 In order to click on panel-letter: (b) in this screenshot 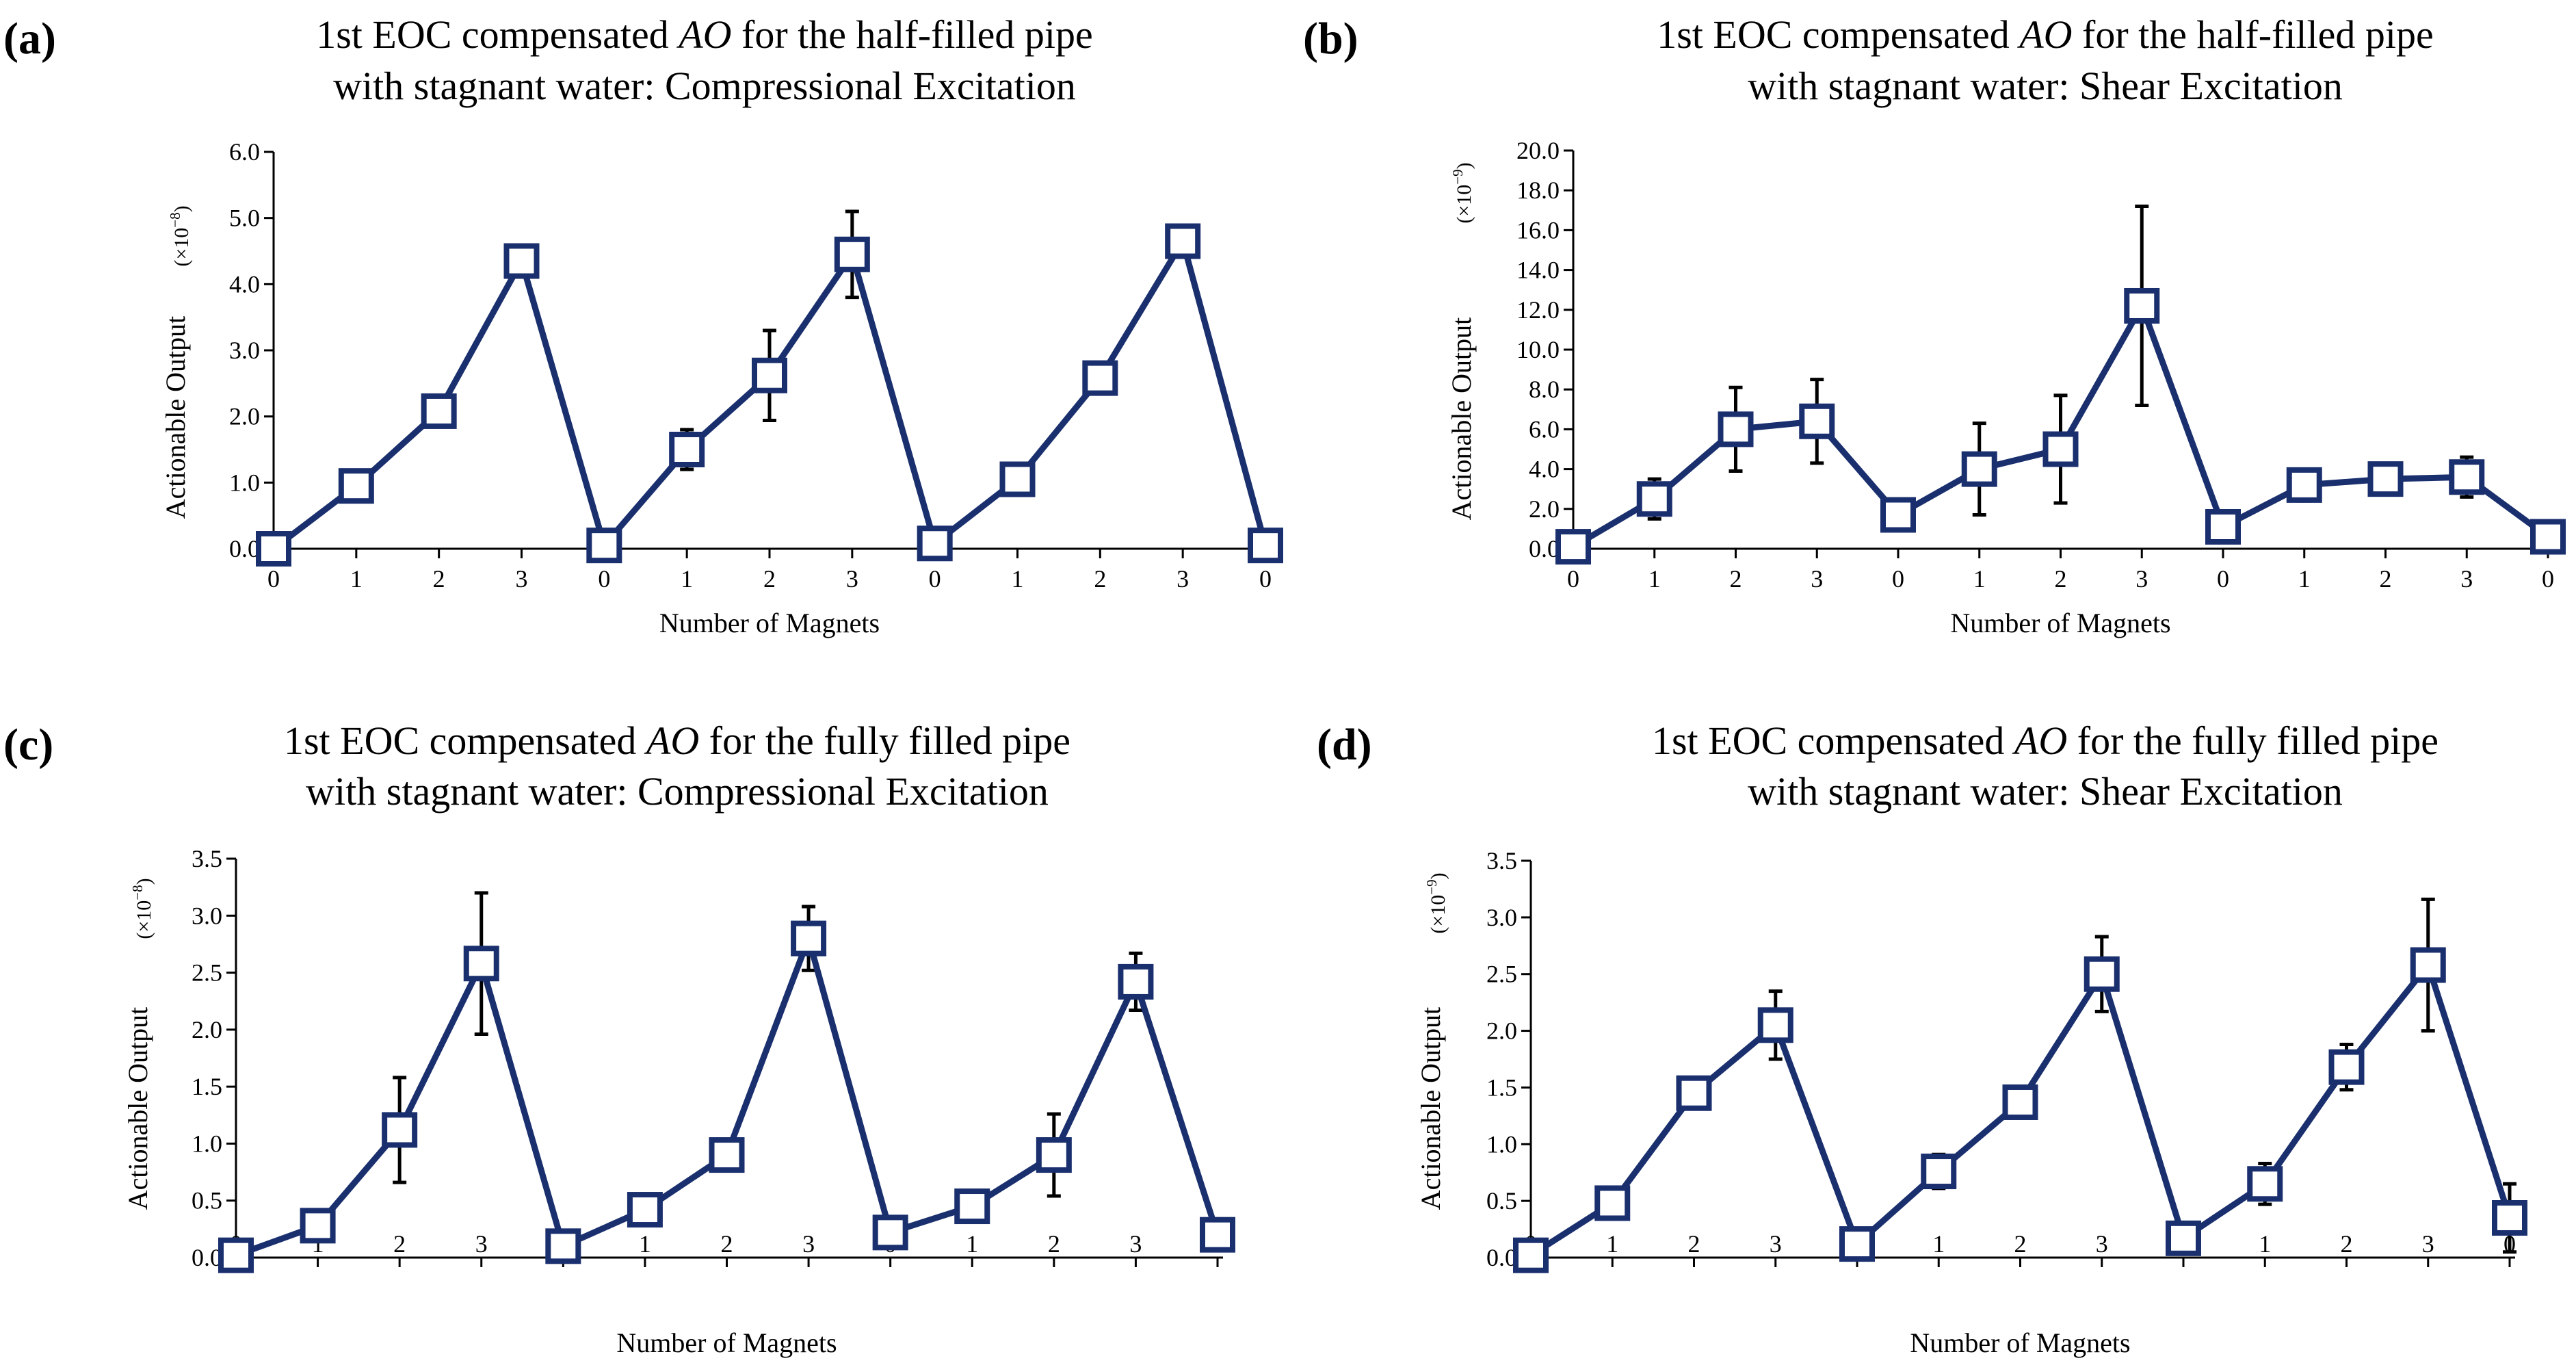, I will do `click(1330, 39)`.